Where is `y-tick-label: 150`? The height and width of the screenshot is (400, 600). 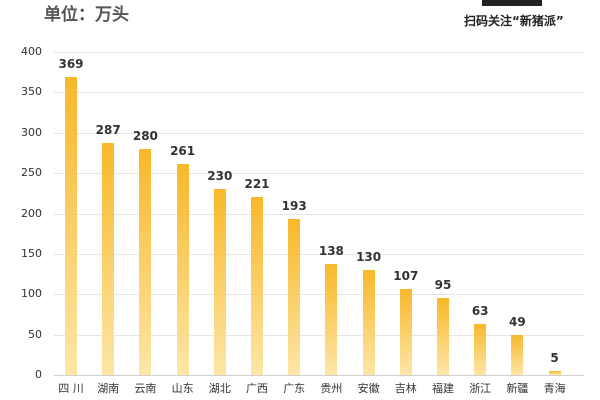
y-tick-label: 150 is located at coordinates (31, 253).